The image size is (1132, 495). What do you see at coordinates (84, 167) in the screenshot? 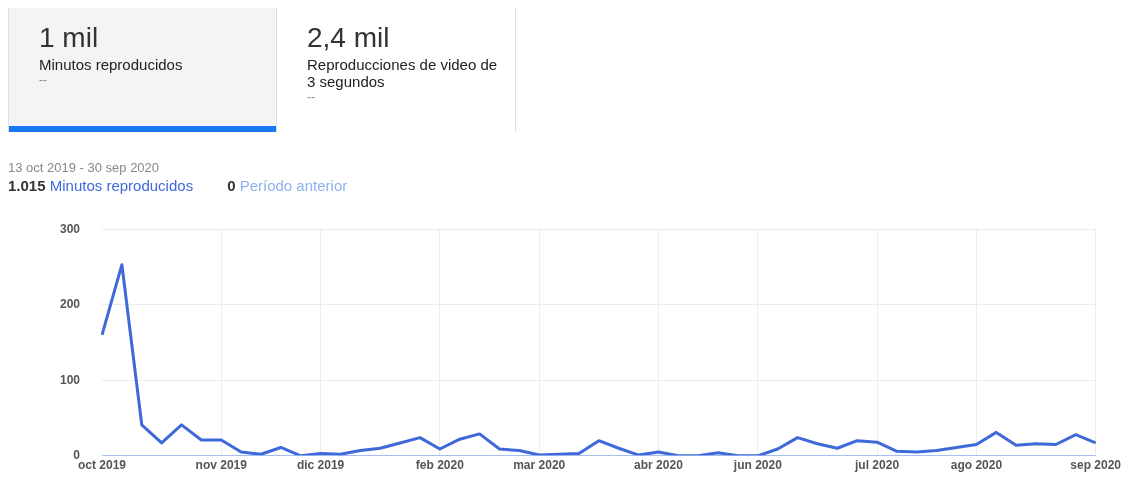
I see `chart-subtitle: 13 oct 2019 - 30 sep 2020` at bounding box center [84, 167].